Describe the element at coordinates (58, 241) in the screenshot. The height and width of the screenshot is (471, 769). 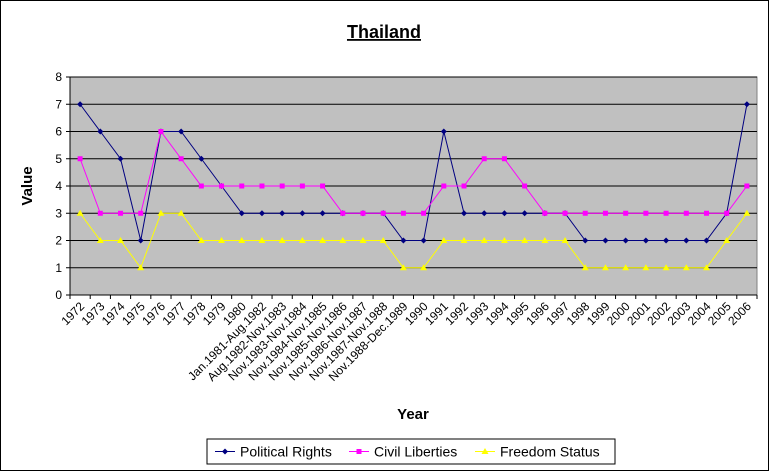
I see `y-tick-label: 2` at that location.